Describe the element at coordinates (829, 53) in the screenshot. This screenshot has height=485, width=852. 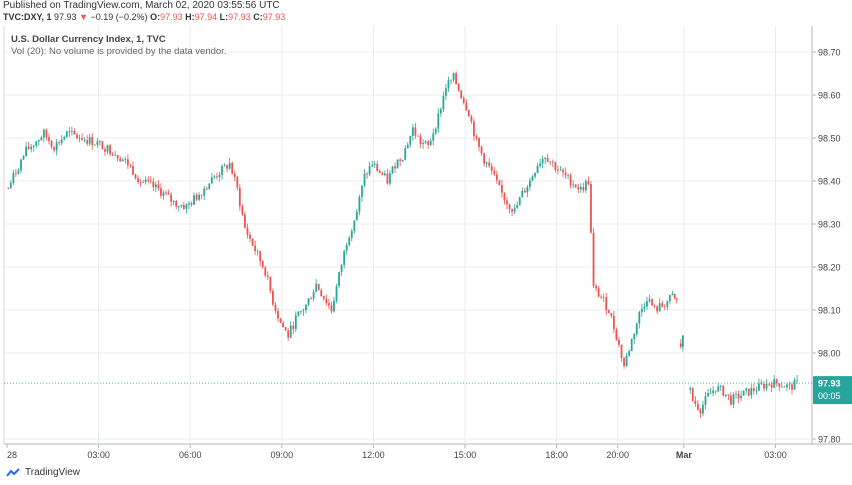
I see `y-tick-label: 98.70` at that location.